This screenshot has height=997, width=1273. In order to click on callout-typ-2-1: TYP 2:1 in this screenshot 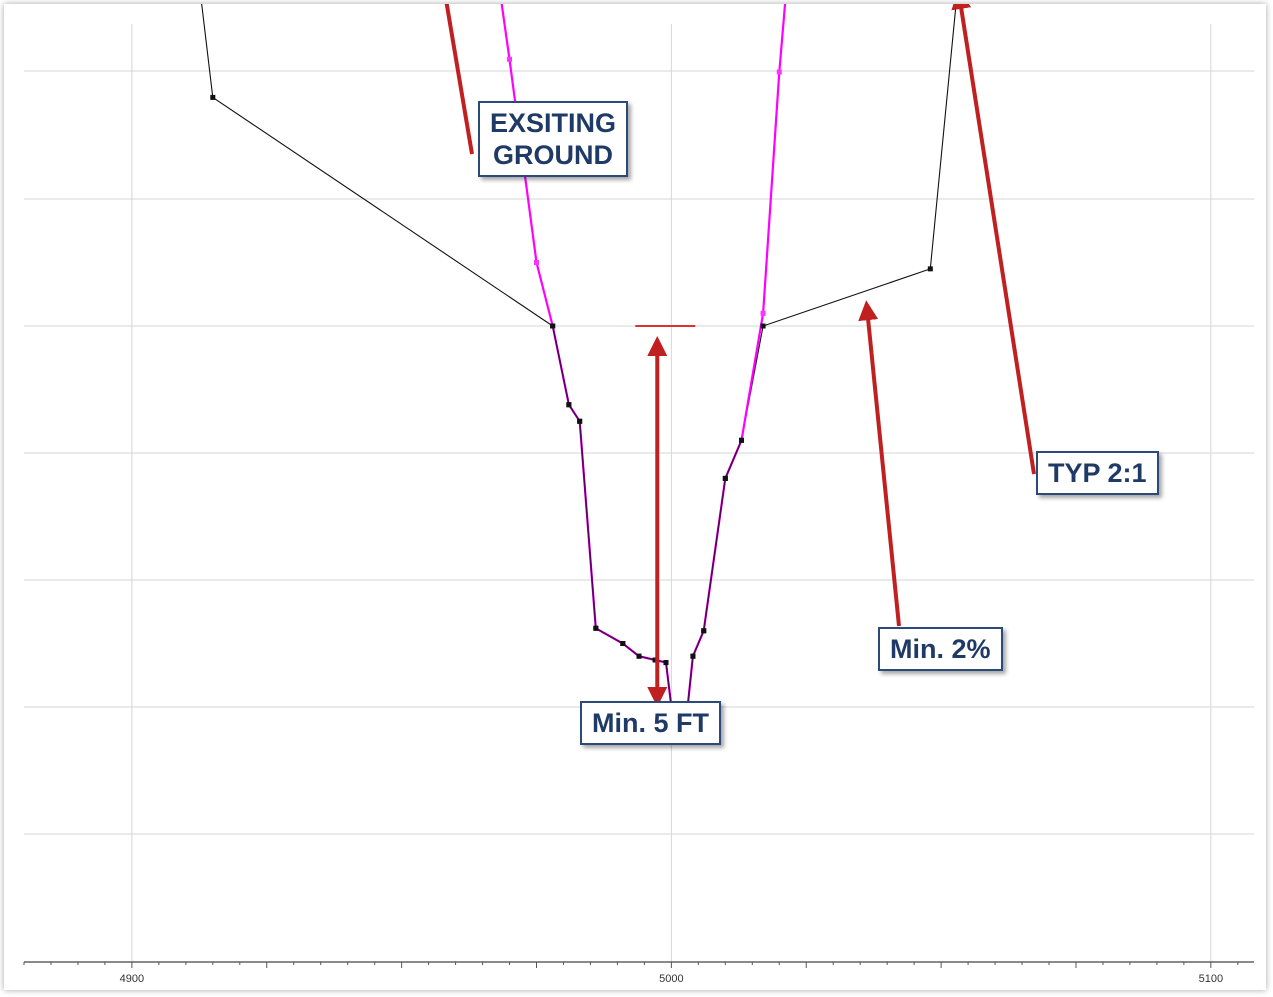, I will do `click(1097, 473)`.